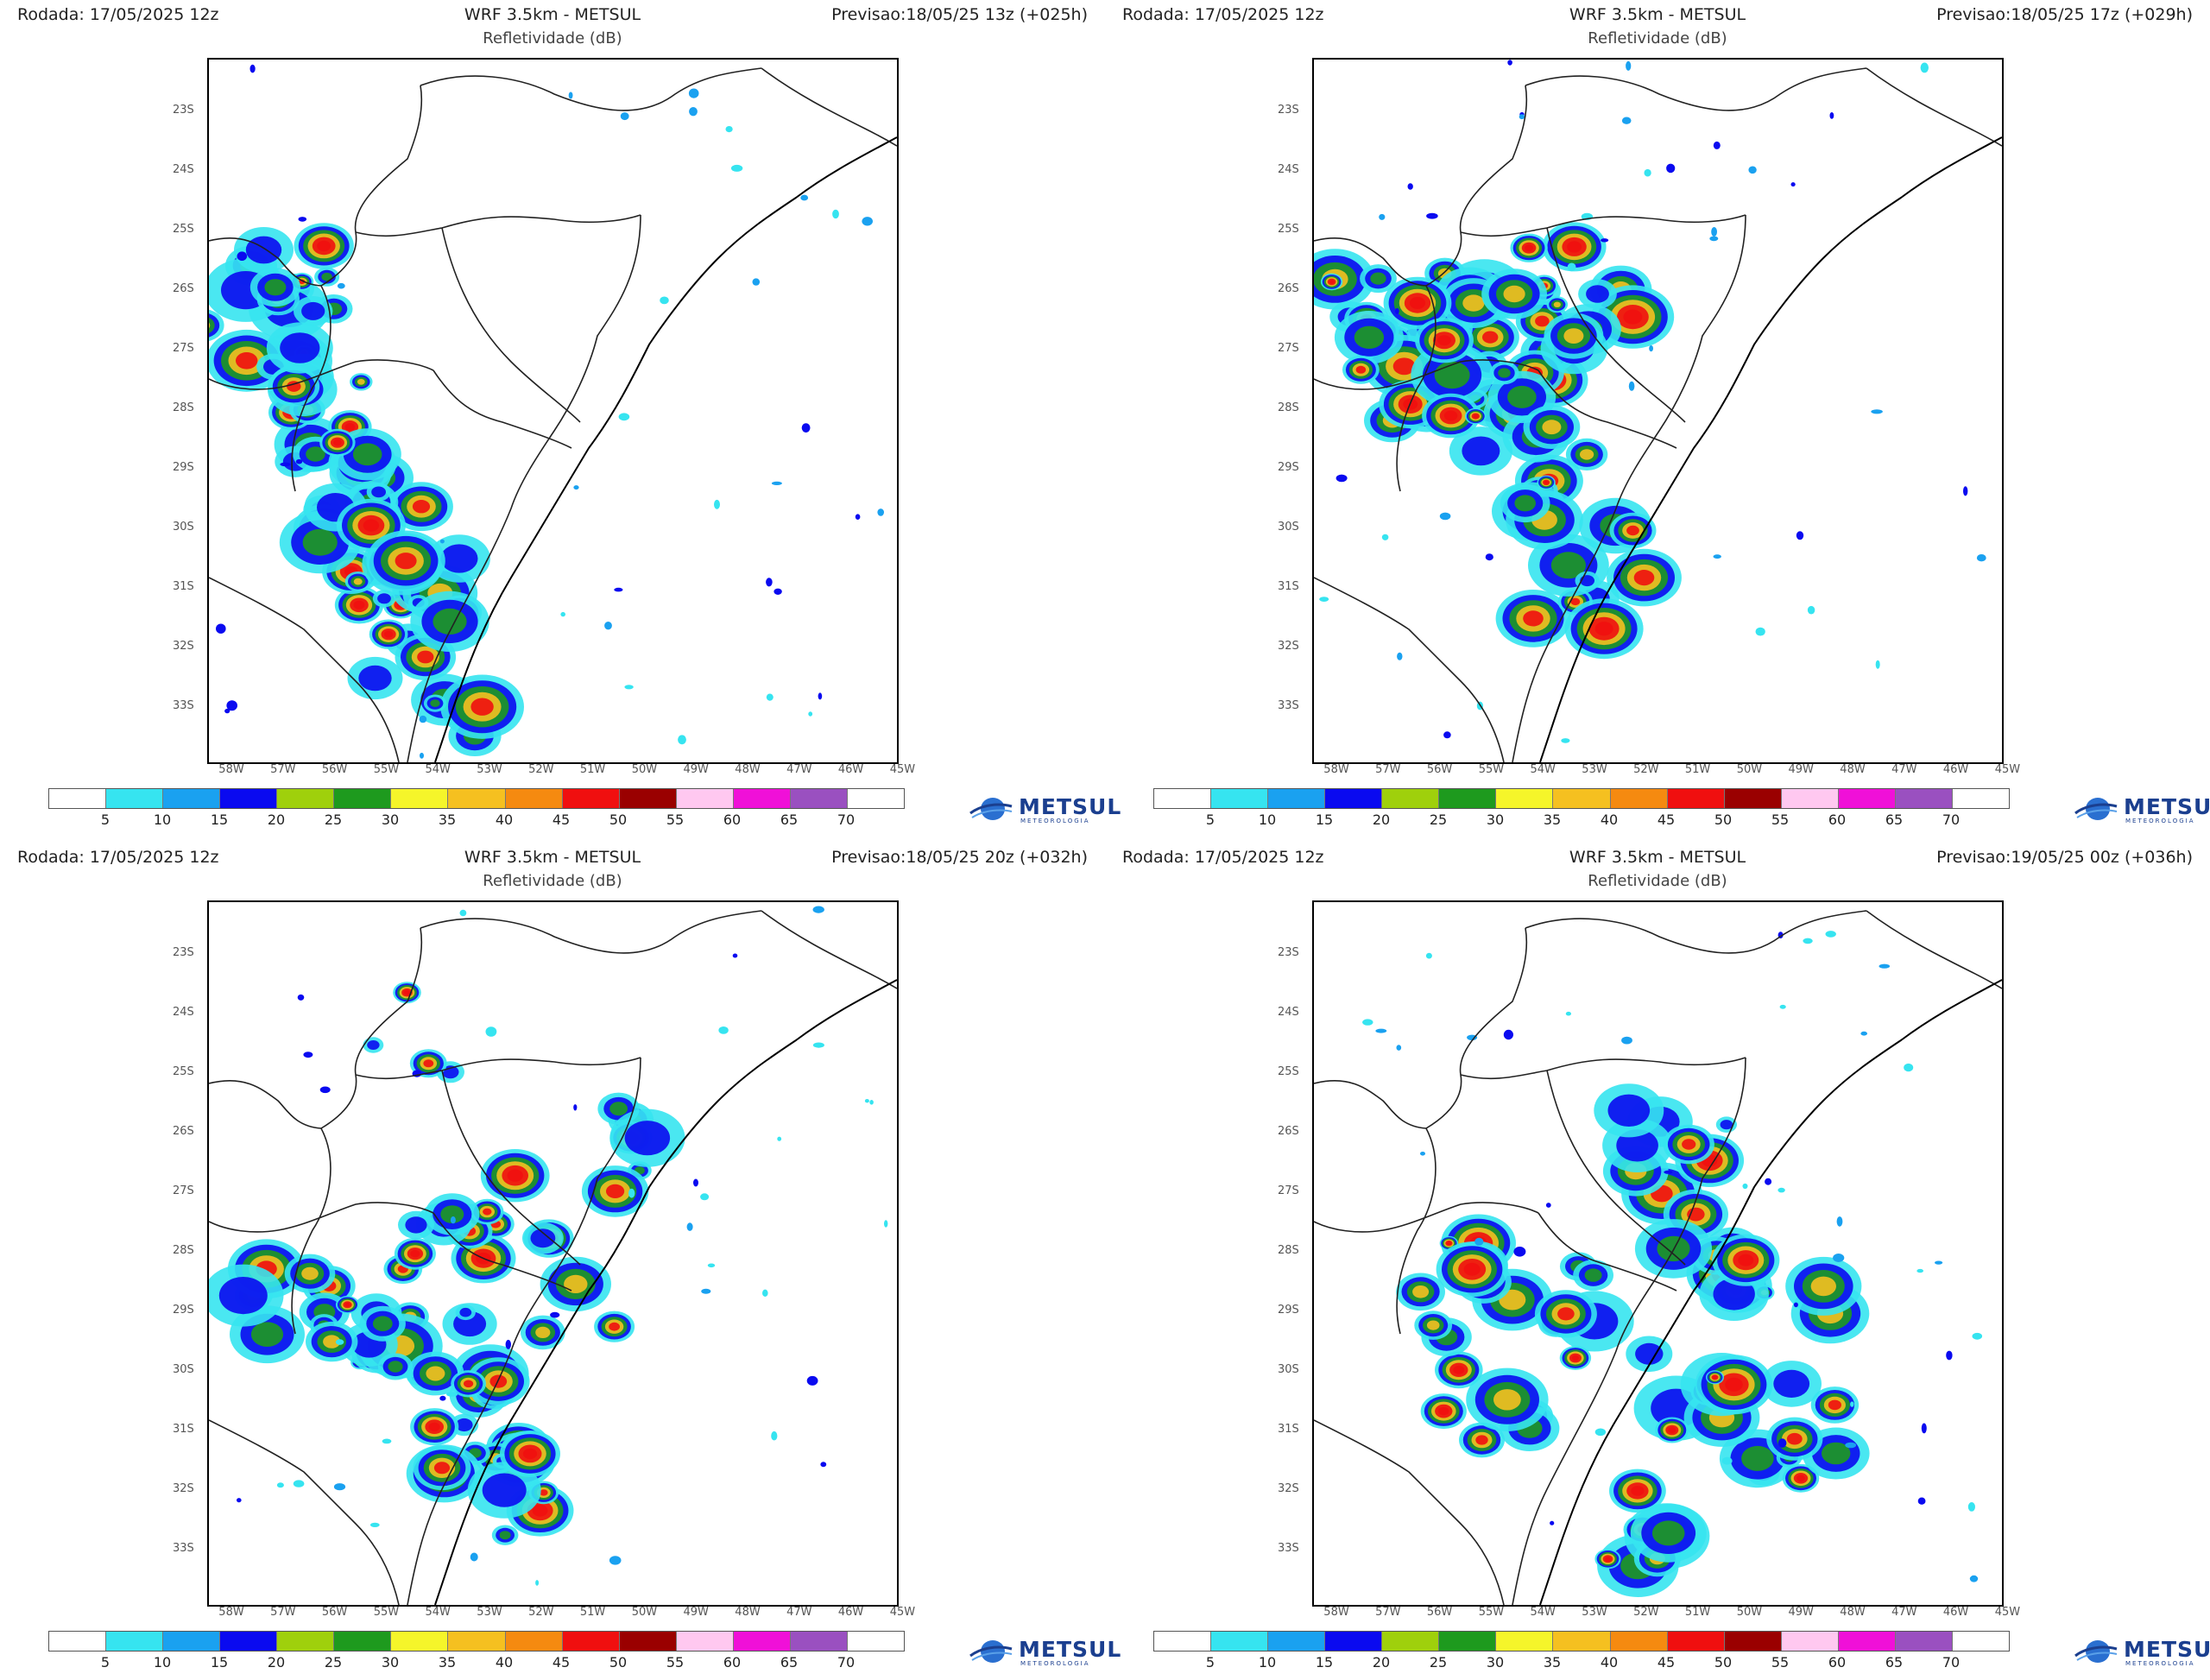 The image size is (2210, 1680). I want to click on logo-tagline: METEOROLOGIA, so click(2160, 1664).